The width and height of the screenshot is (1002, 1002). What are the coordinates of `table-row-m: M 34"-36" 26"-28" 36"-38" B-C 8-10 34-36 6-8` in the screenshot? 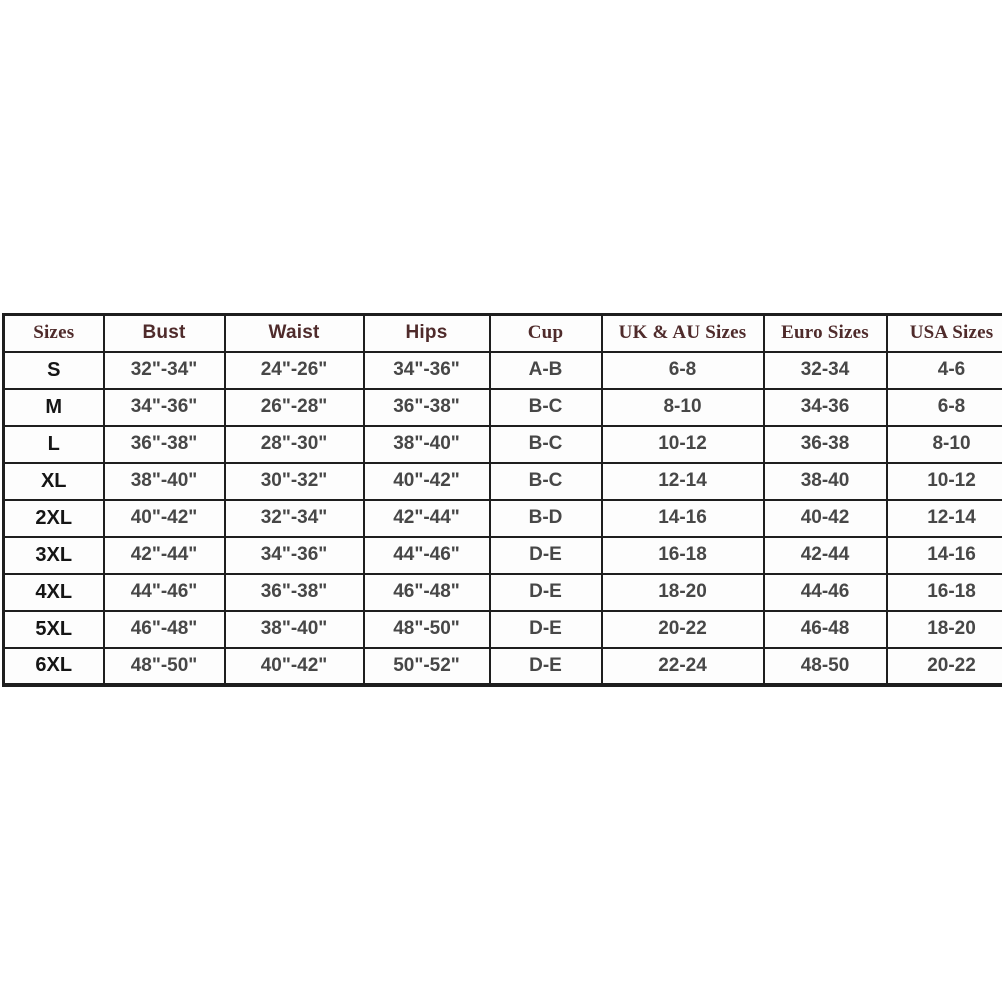 It's located at (502, 407).